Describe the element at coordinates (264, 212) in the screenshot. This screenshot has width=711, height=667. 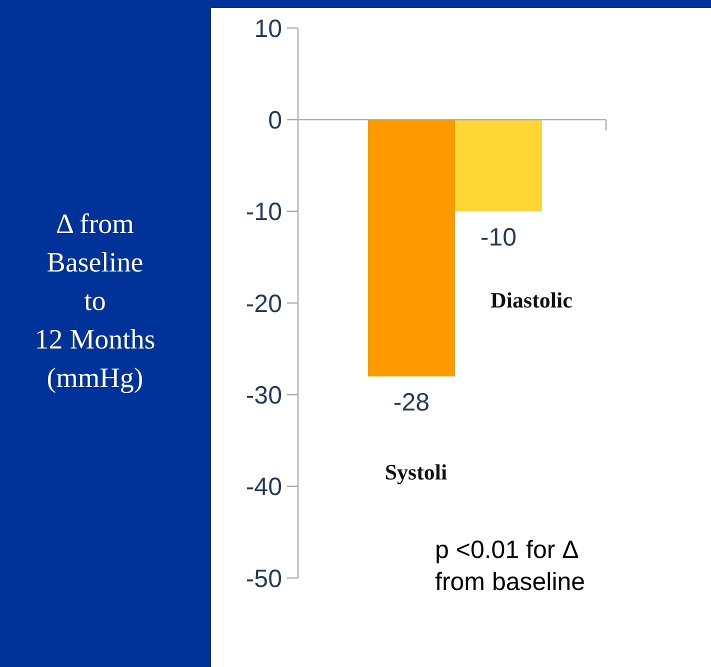
I see `y-tick-label: -10` at that location.